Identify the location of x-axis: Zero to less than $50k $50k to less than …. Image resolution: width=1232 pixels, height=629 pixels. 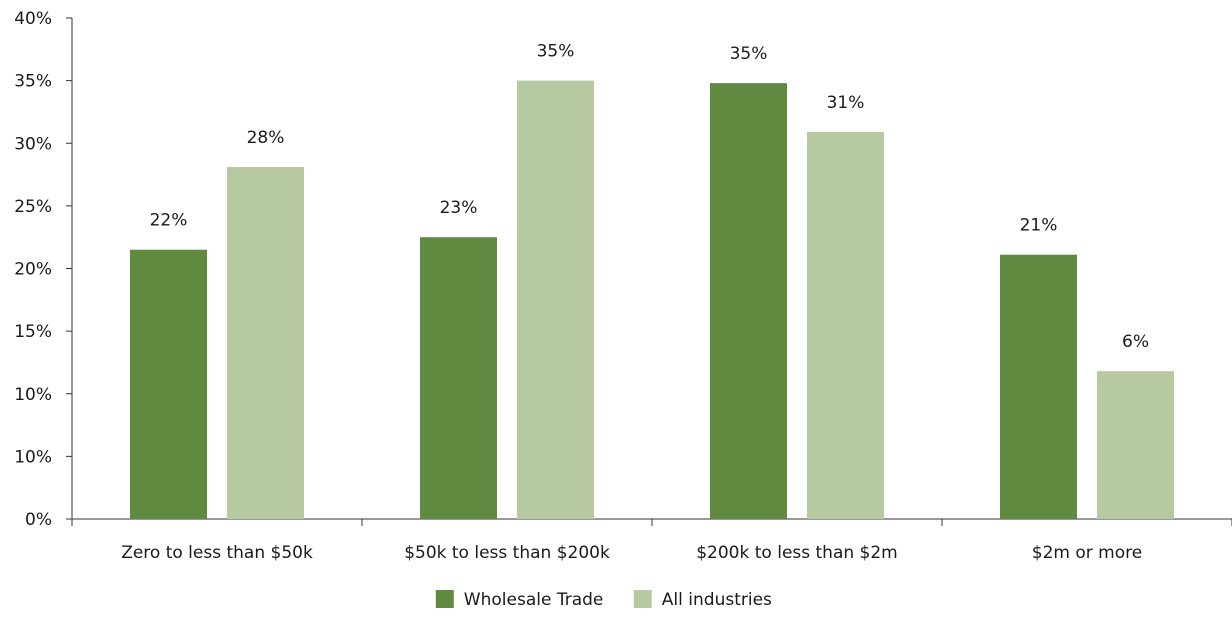
(651, 540).